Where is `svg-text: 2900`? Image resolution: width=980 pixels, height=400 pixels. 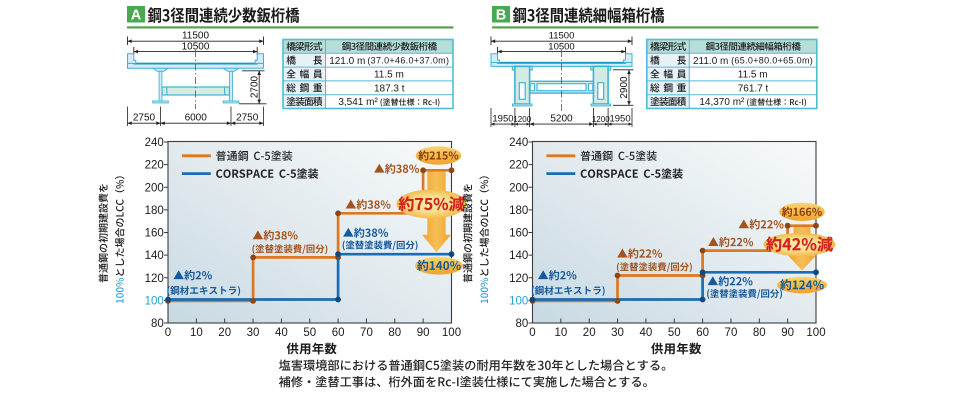 svg-text: 2900 is located at coordinates (624, 87).